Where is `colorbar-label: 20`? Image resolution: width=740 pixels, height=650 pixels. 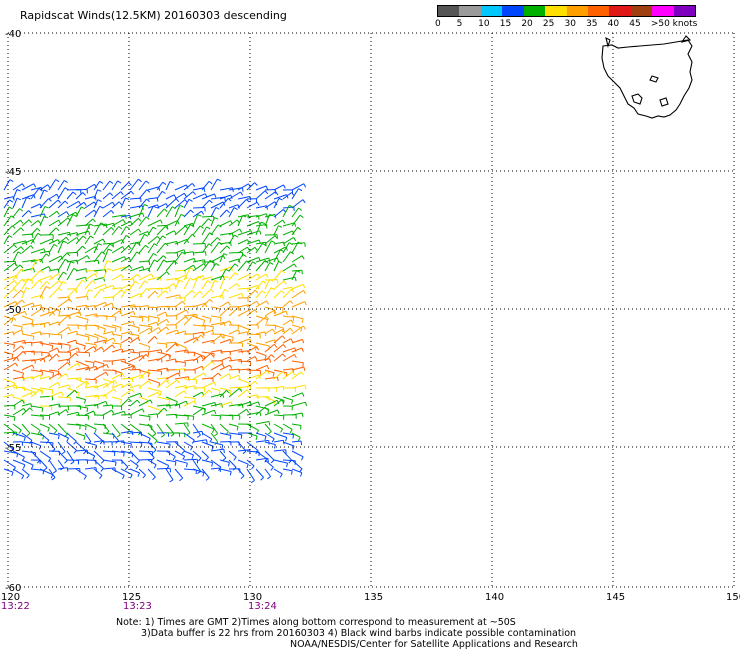 colorbar-label: 20 is located at coordinates (527, 24).